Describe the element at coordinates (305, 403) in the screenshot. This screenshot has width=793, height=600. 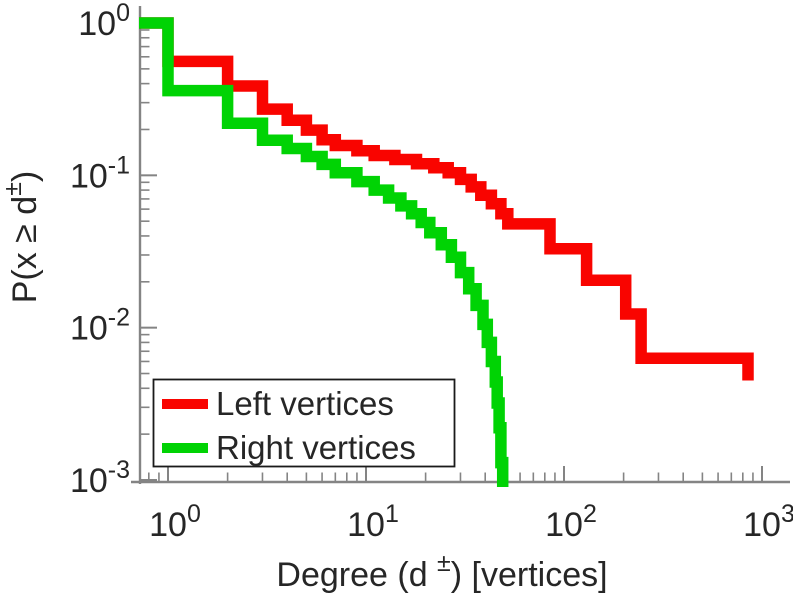
I see `legend-label-left-vertices: Left vertices` at that location.